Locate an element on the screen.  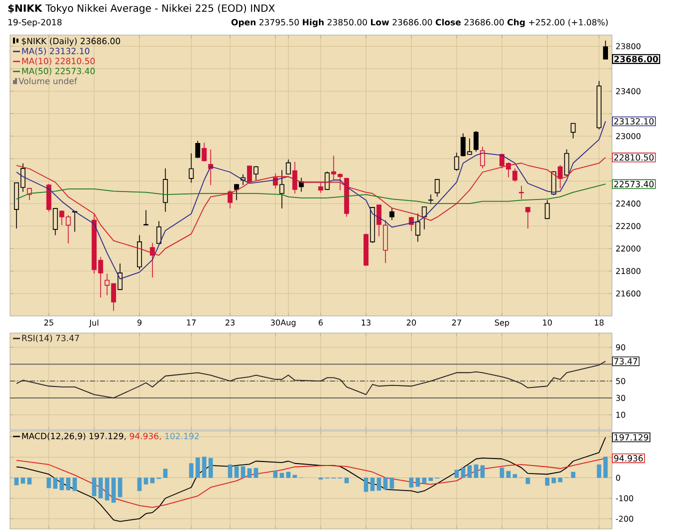
y-tick-label: -100 is located at coordinates (625, 498).